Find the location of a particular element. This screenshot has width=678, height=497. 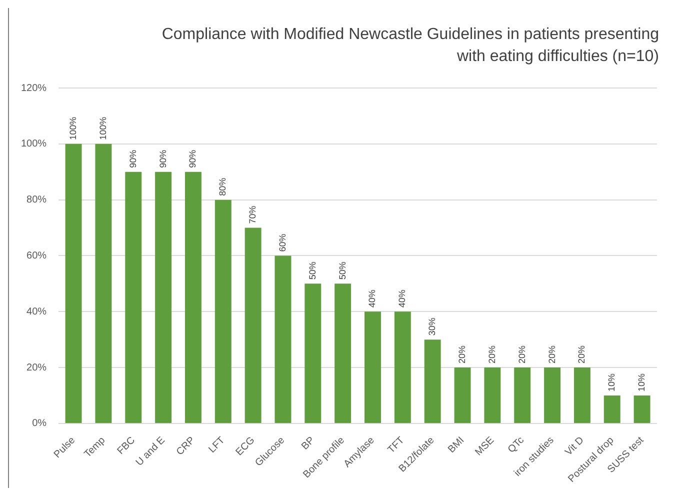

data-label: 60% is located at coordinates (282, 243).